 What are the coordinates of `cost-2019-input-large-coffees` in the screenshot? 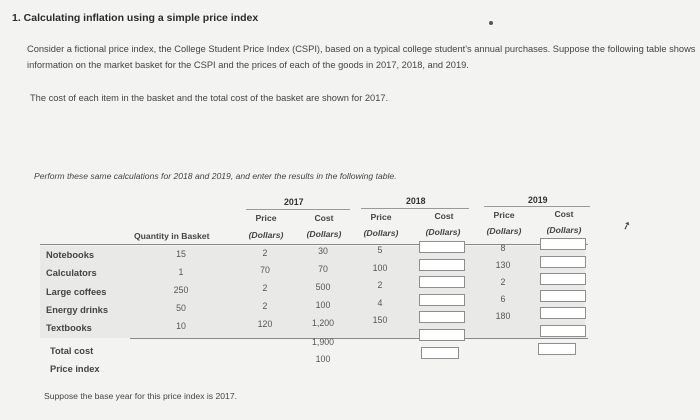 It's located at (563, 279).